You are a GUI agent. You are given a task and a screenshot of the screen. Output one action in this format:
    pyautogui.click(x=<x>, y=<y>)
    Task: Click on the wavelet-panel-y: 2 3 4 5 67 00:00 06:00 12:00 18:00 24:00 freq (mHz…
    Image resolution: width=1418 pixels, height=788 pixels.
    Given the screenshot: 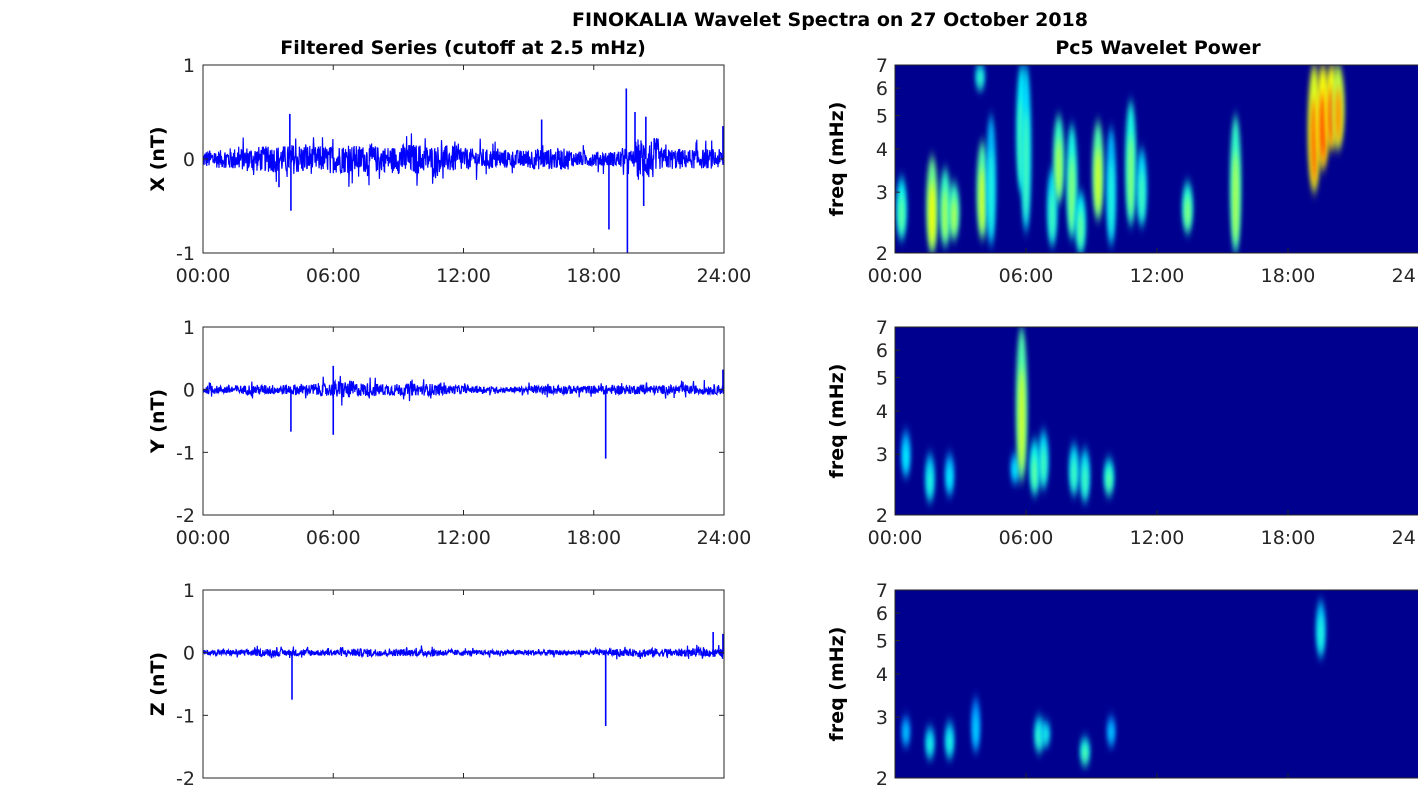 What is the action you would take?
    pyautogui.click(x=1122, y=433)
    